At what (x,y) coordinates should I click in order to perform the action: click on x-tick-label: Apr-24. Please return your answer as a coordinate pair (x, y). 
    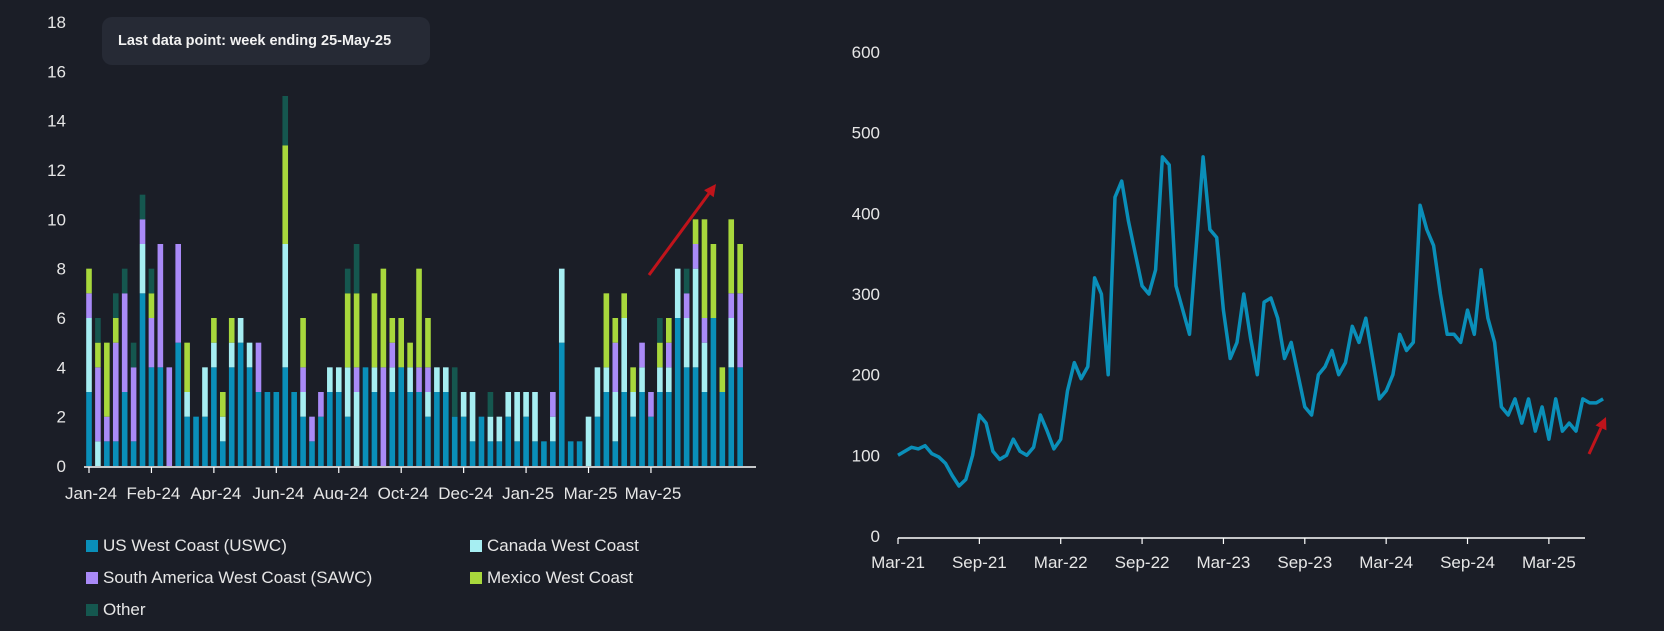
    Looking at the image, I should click on (215, 492).